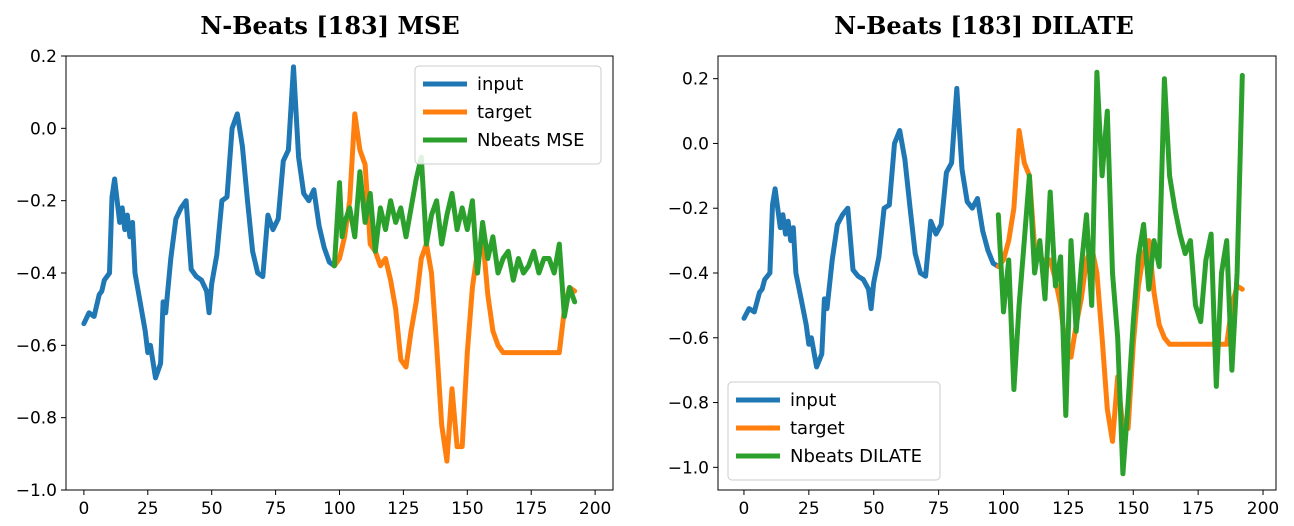  What do you see at coordinates (984, 25) in the screenshot?
I see `chart-title: N-Beats [183] DILATE` at bounding box center [984, 25].